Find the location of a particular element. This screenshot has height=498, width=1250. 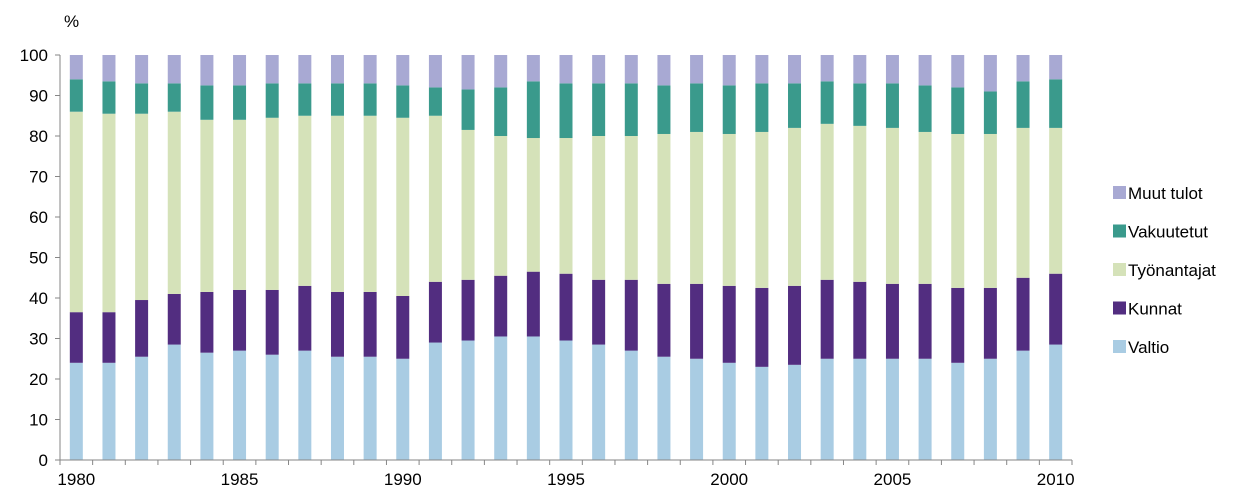

bar-segment-kunnat-2009 is located at coordinates (1023, 314).